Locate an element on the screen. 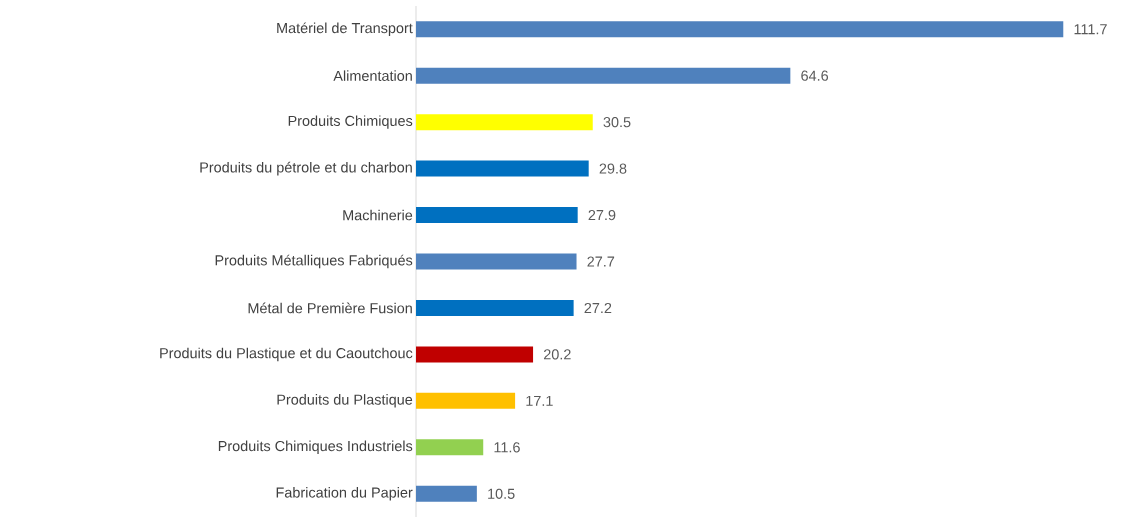 The image size is (1138, 517). data-label: 111.7 is located at coordinates (1090, 29).